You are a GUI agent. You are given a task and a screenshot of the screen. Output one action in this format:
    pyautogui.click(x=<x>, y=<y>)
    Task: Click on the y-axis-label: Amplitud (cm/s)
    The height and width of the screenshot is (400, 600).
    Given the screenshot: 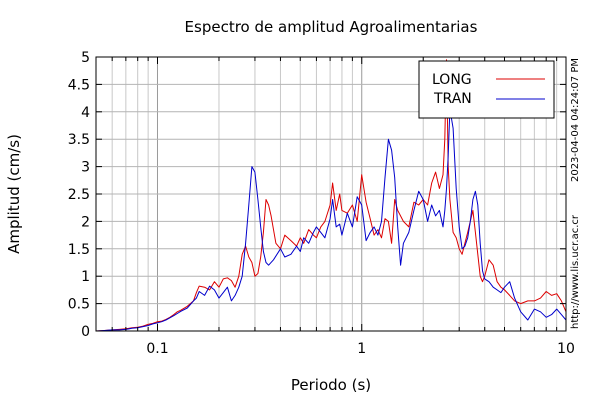 What is the action you would take?
    pyautogui.click(x=14, y=194)
    